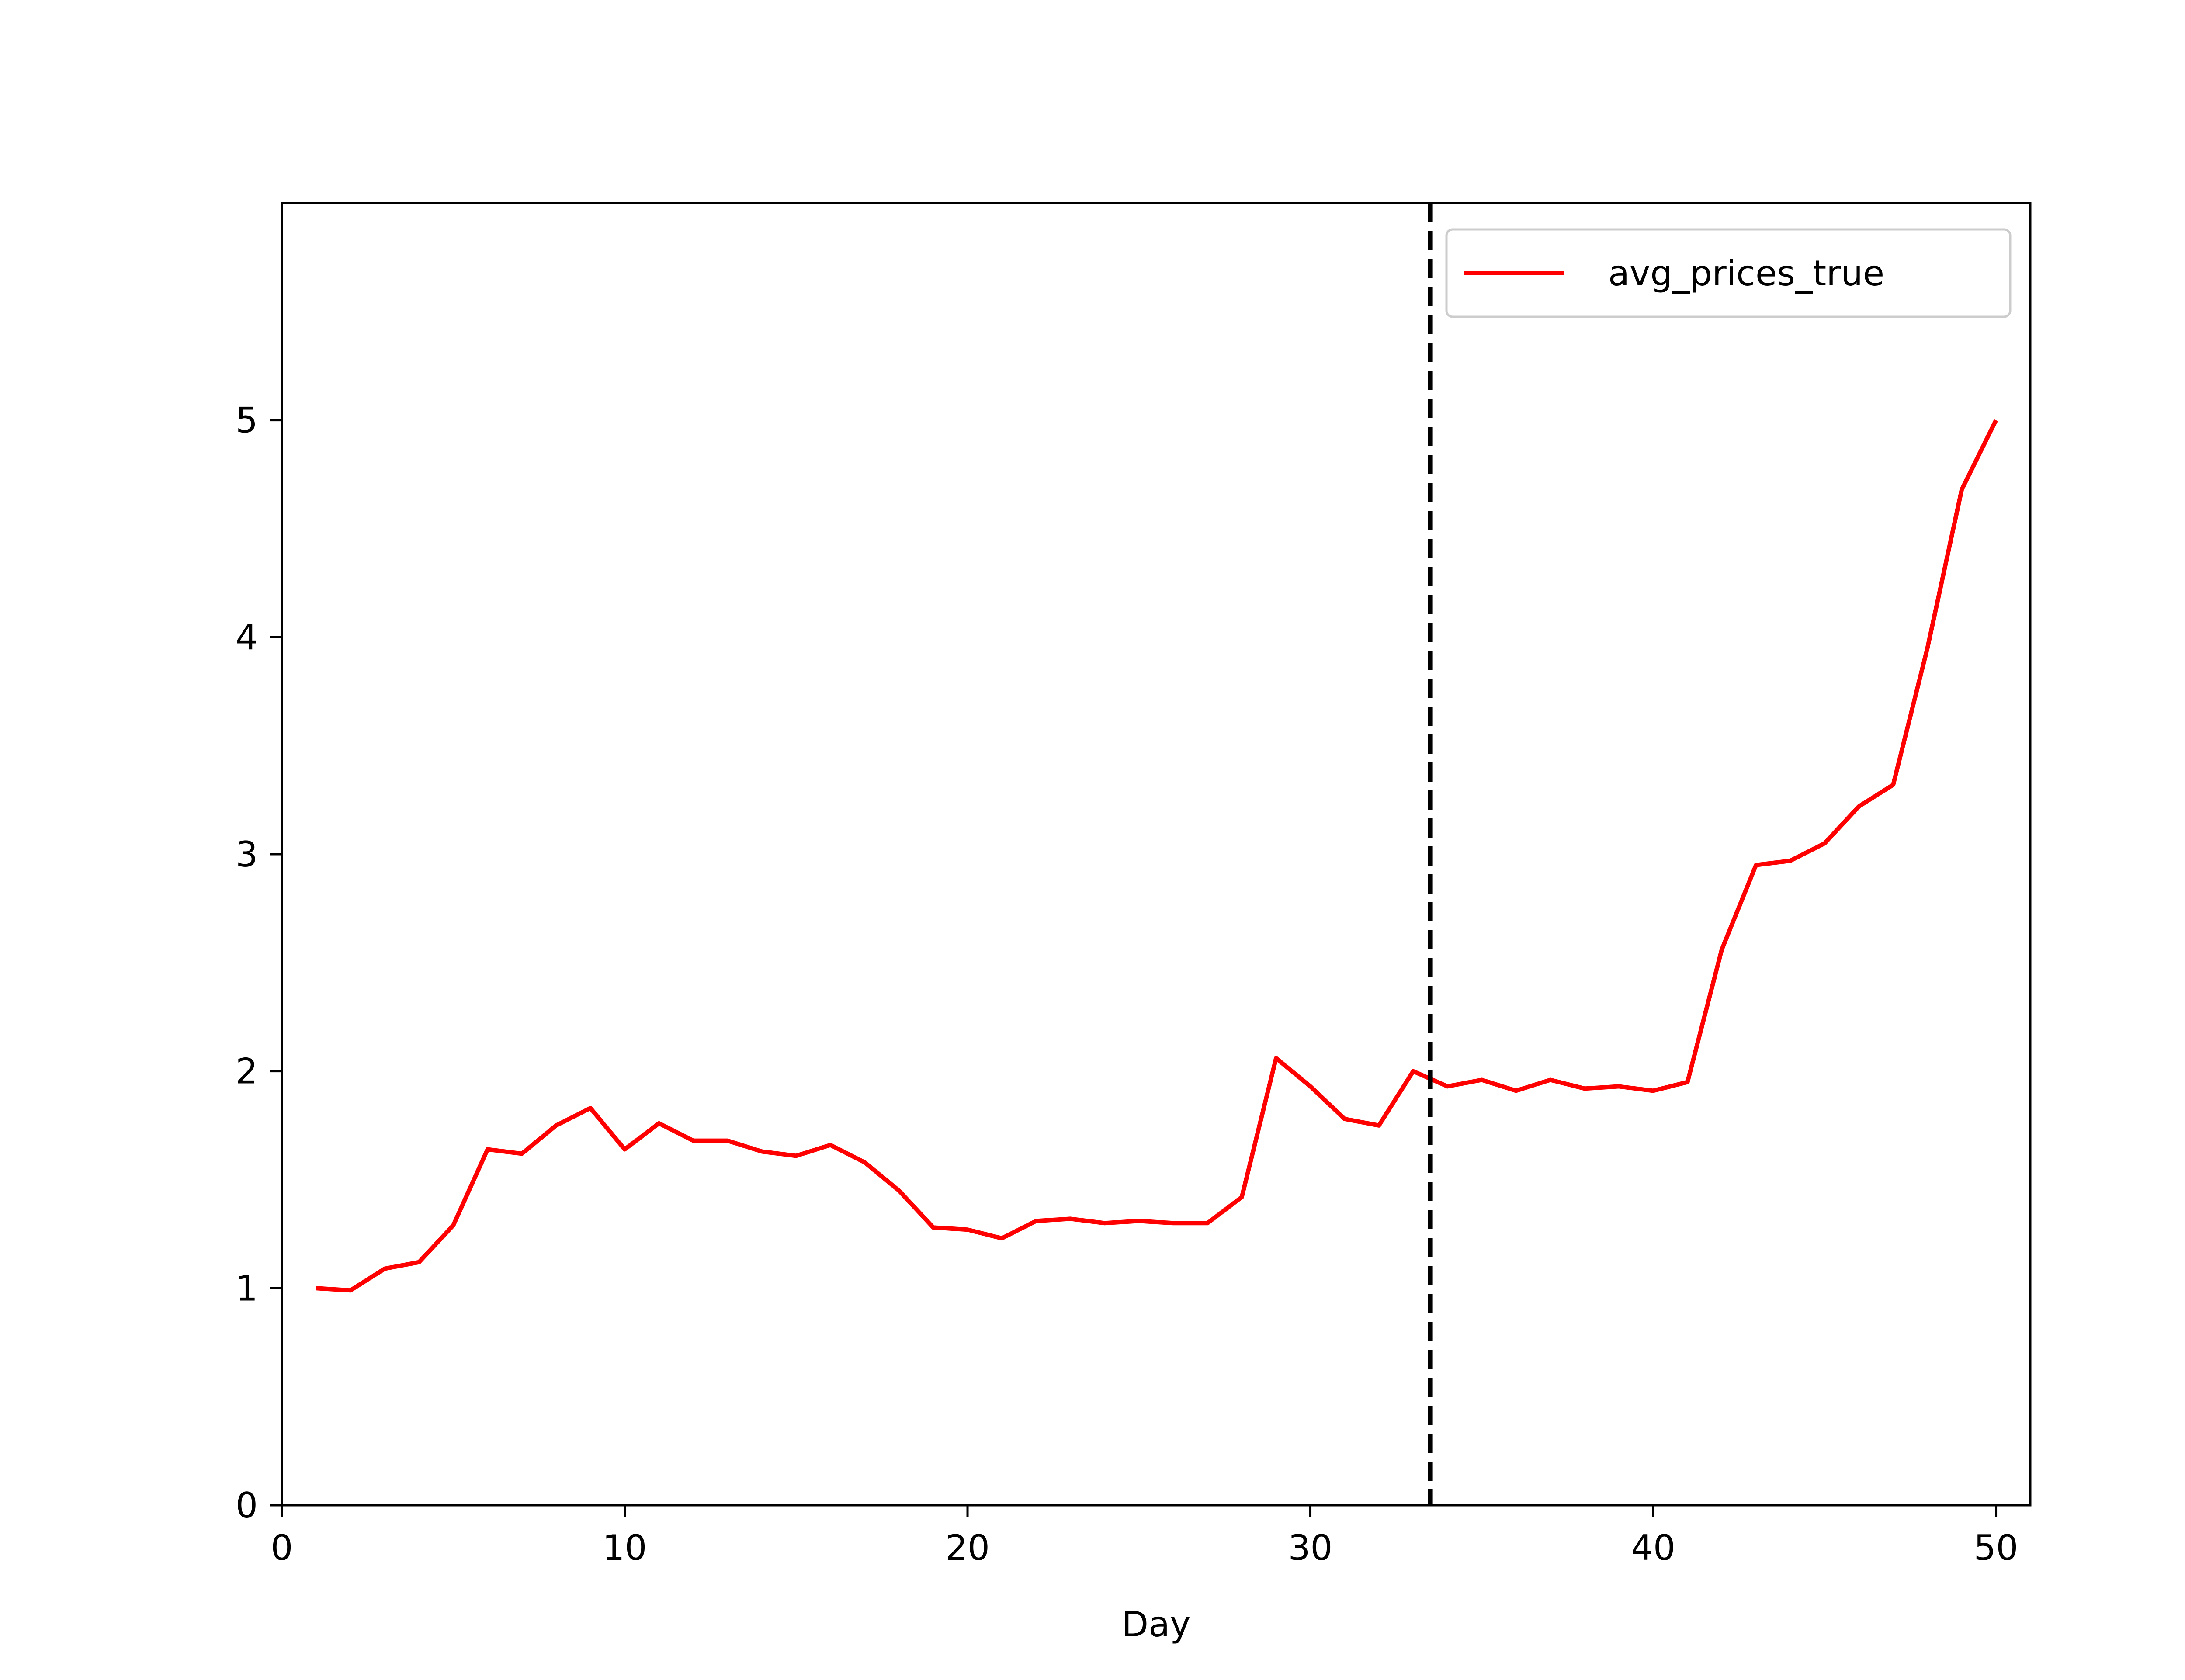 This screenshot has width=2185, height=1680. I want to click on x-tick-label: 30, so click(1310, 1548).